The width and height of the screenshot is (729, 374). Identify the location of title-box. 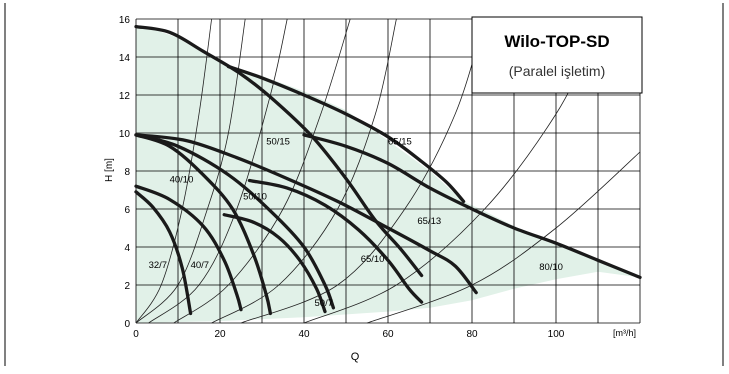
(557, 55).